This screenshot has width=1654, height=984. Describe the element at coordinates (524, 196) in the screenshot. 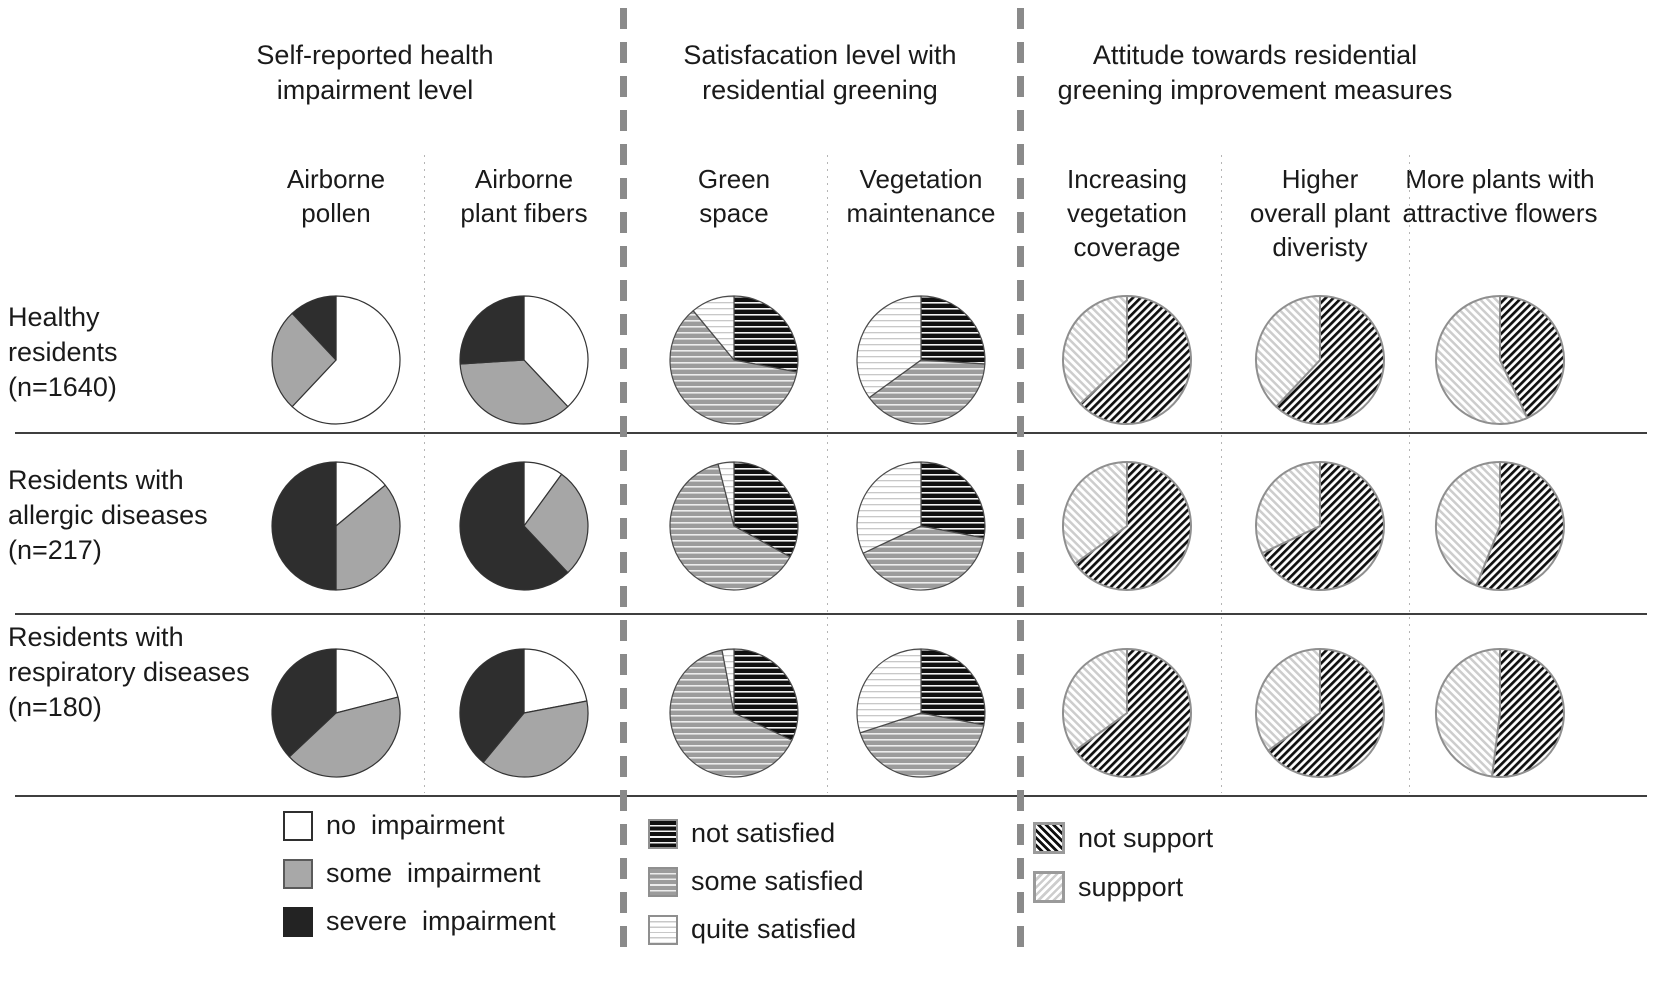

I see `column-header-airborne-plant-fibers: Airborne plant fibers` at that location.